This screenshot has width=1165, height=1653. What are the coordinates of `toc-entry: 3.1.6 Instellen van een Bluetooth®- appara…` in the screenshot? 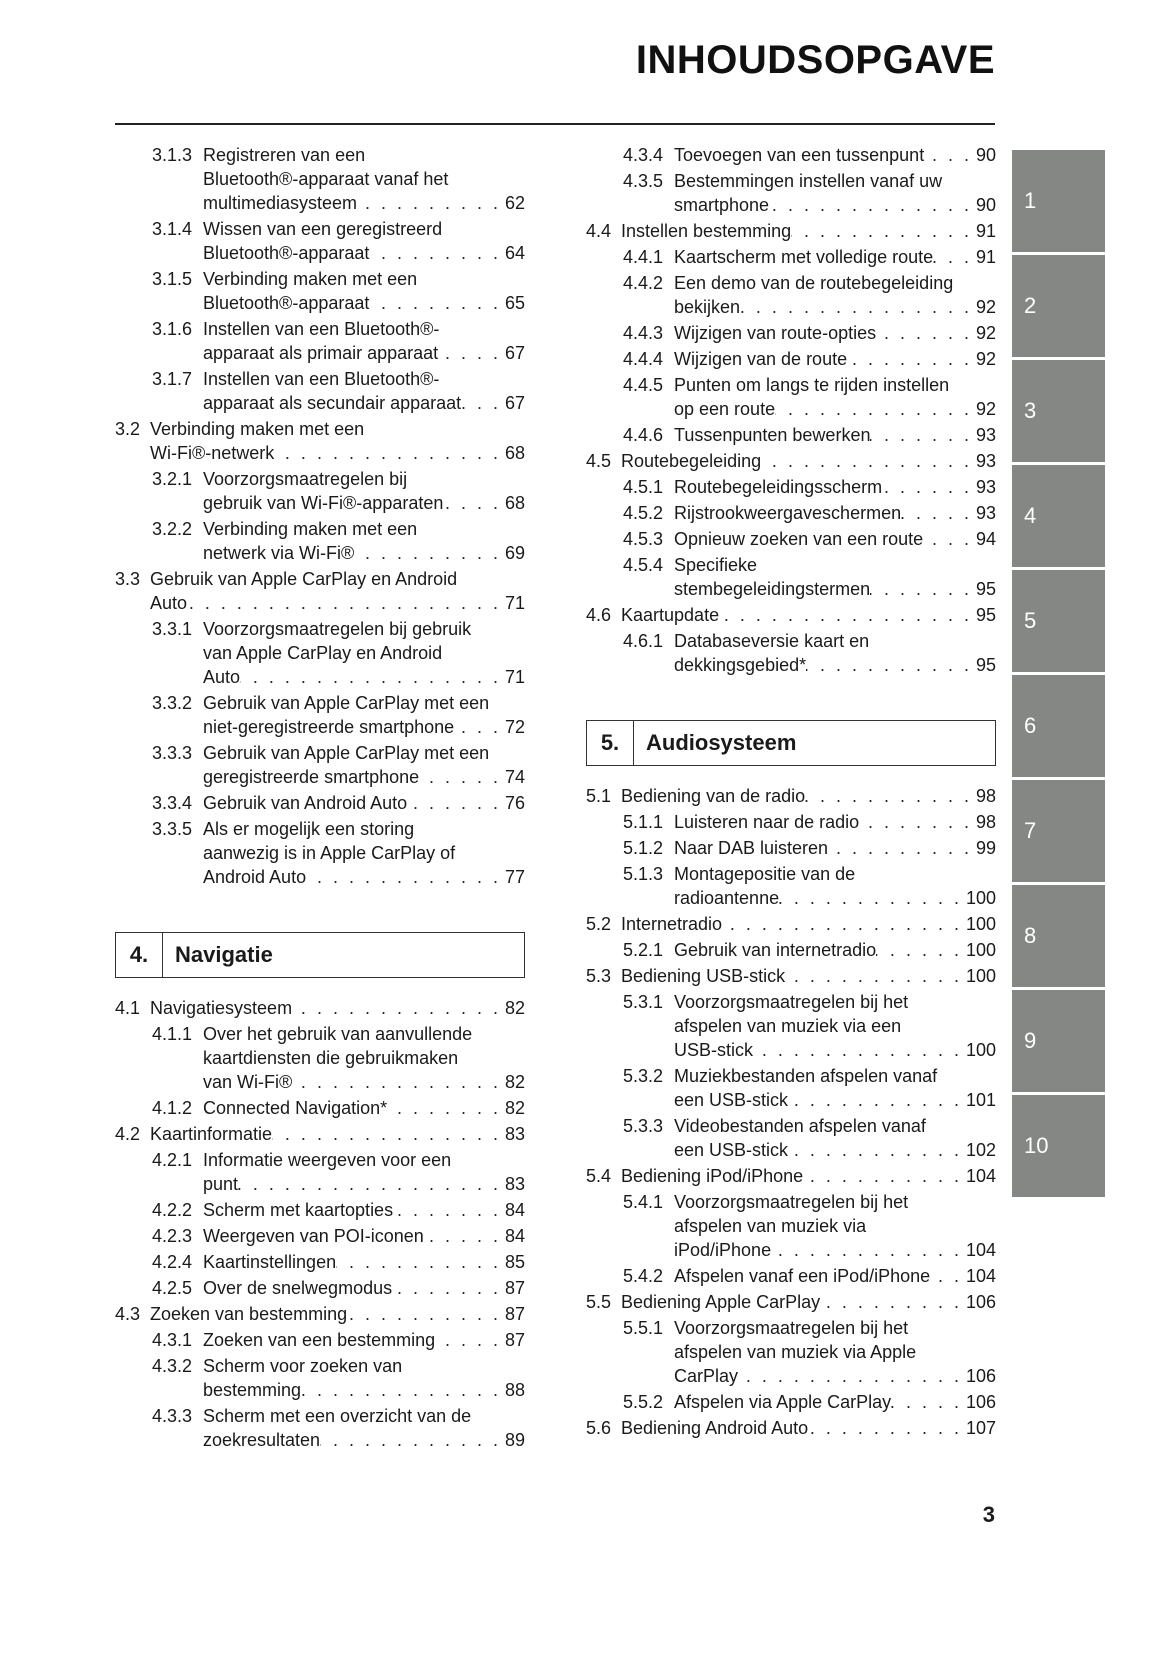 It's located at (320, 341).